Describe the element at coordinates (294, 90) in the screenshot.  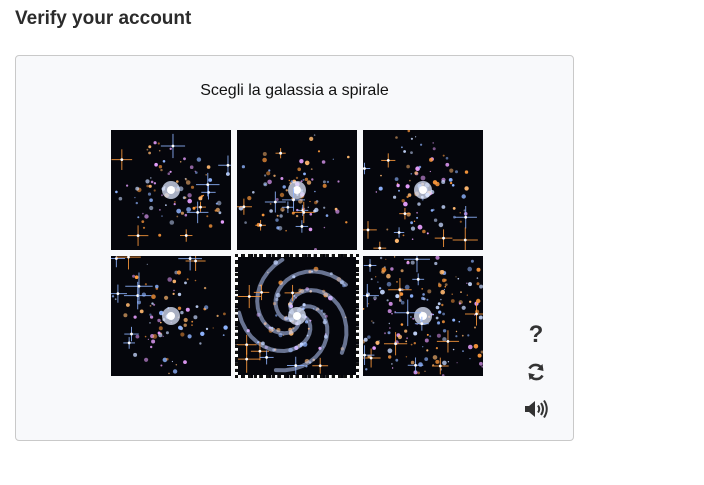
I see `captcha-prompt: Scegli la galassia a spirale` at that location.